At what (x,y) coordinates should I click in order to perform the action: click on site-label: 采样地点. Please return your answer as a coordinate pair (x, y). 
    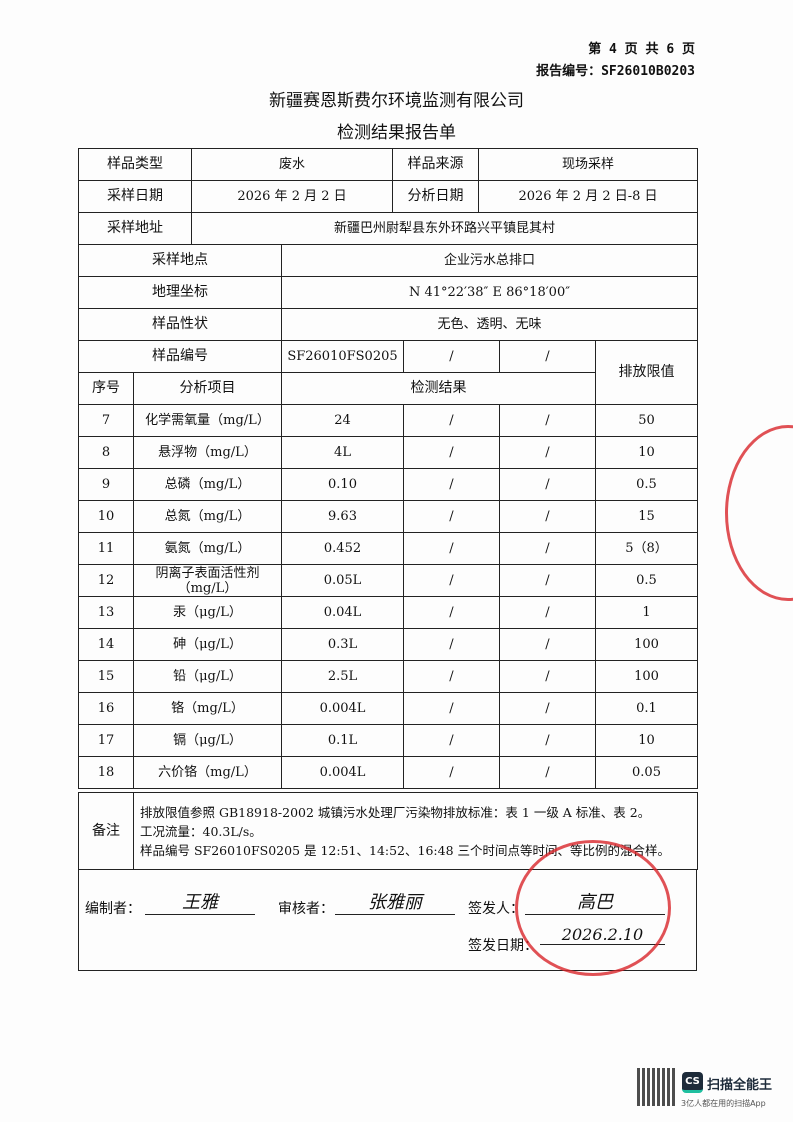
    Looking at the image, I should click on (180, 260).